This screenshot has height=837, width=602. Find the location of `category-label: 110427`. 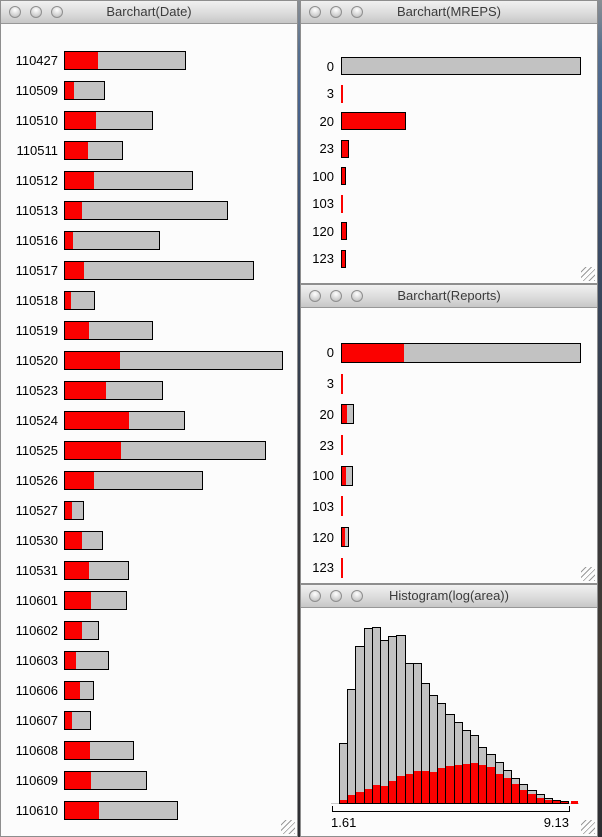

category-label: 110427 is located at coordinates (36, 60).